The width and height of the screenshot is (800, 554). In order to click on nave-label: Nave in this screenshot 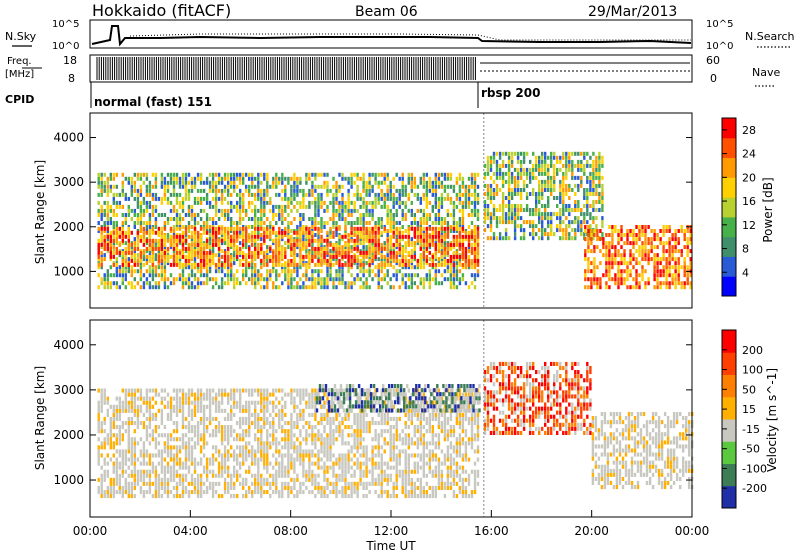, I will do `click(766, 72)`.